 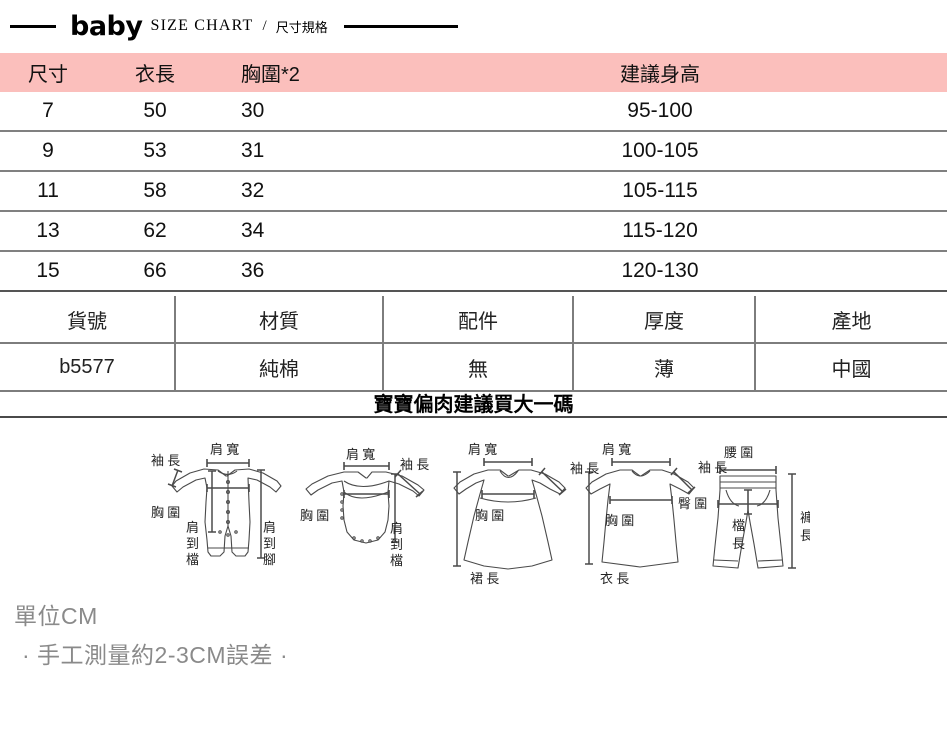 What do you see at coordinates (473, 26) in the screenshot?
I see `chart-title-bar: baby SIZE CHART / 尺寸規格` at bounding box center [473, 26].